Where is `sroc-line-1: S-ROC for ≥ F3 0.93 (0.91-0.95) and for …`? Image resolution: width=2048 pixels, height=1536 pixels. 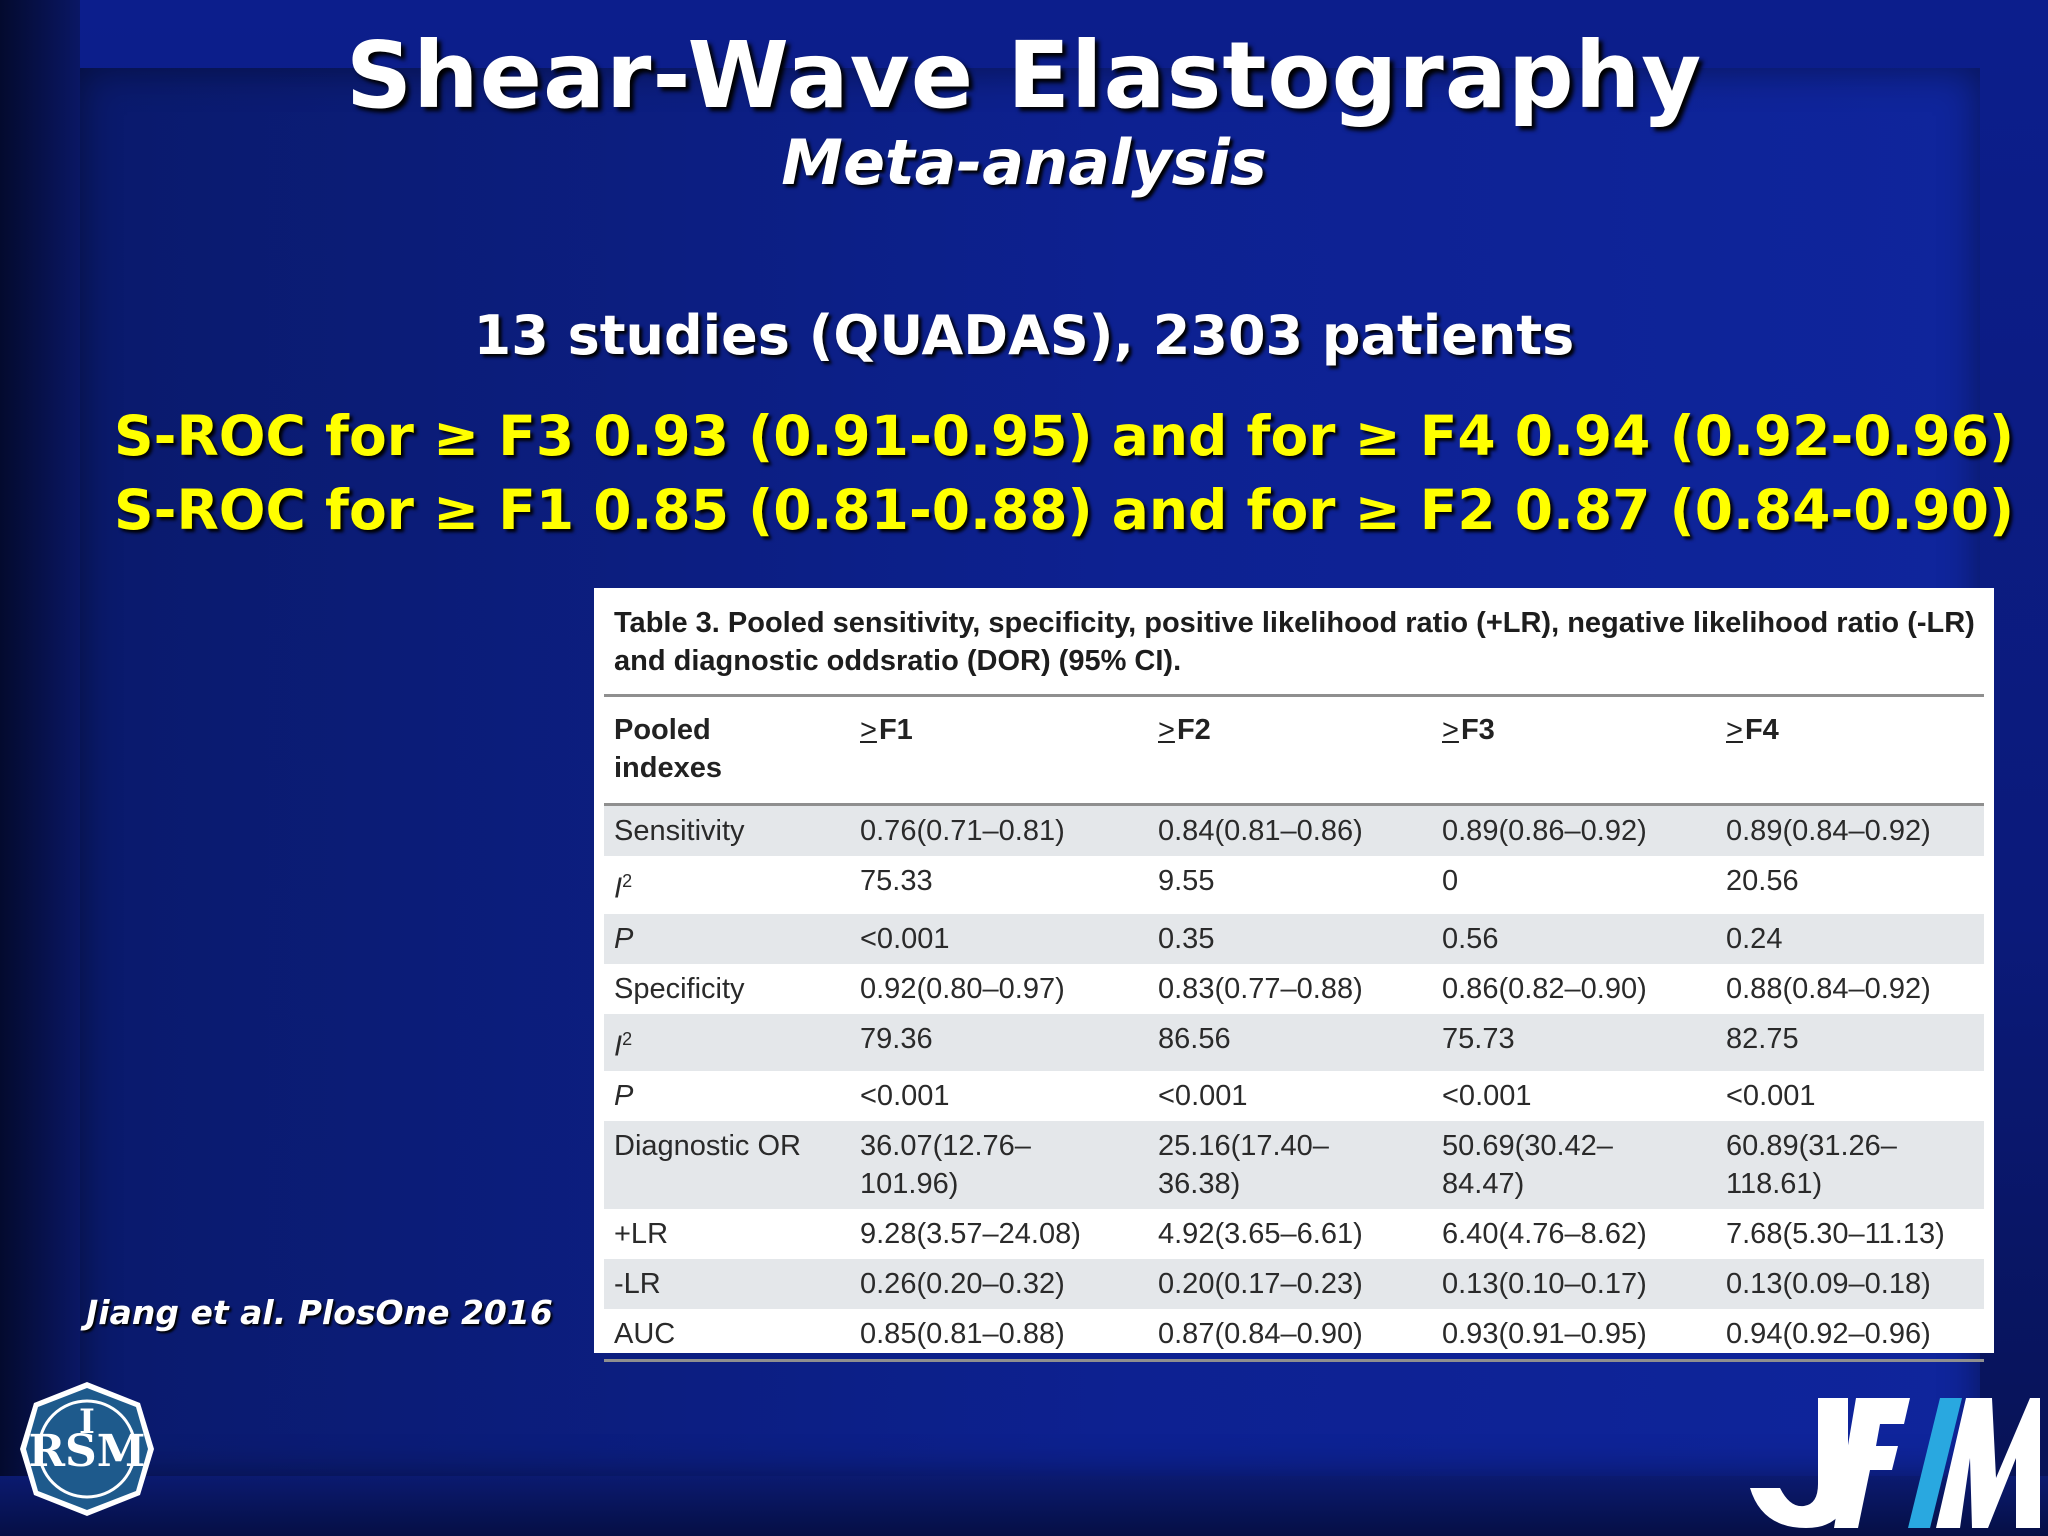 sroc-line-1: S-ROC for ≥ F3 0.93 (0.91-0.95) and for … is located at coordinates (1064, 436).